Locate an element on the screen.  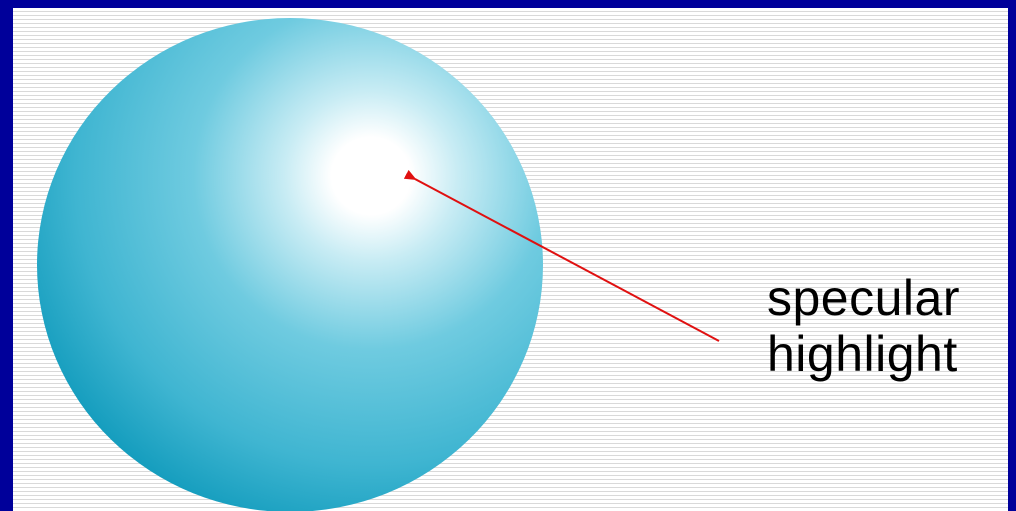
label-line-2: highlight is located at coordinates (862, 354).